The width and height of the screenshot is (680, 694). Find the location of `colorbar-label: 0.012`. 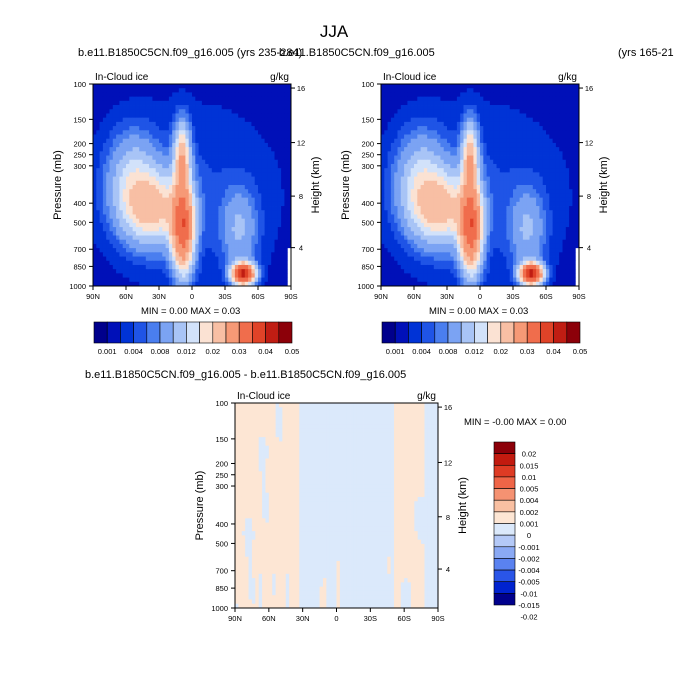

colorbar-label: 0.012 is located at coordinates (474, 351).